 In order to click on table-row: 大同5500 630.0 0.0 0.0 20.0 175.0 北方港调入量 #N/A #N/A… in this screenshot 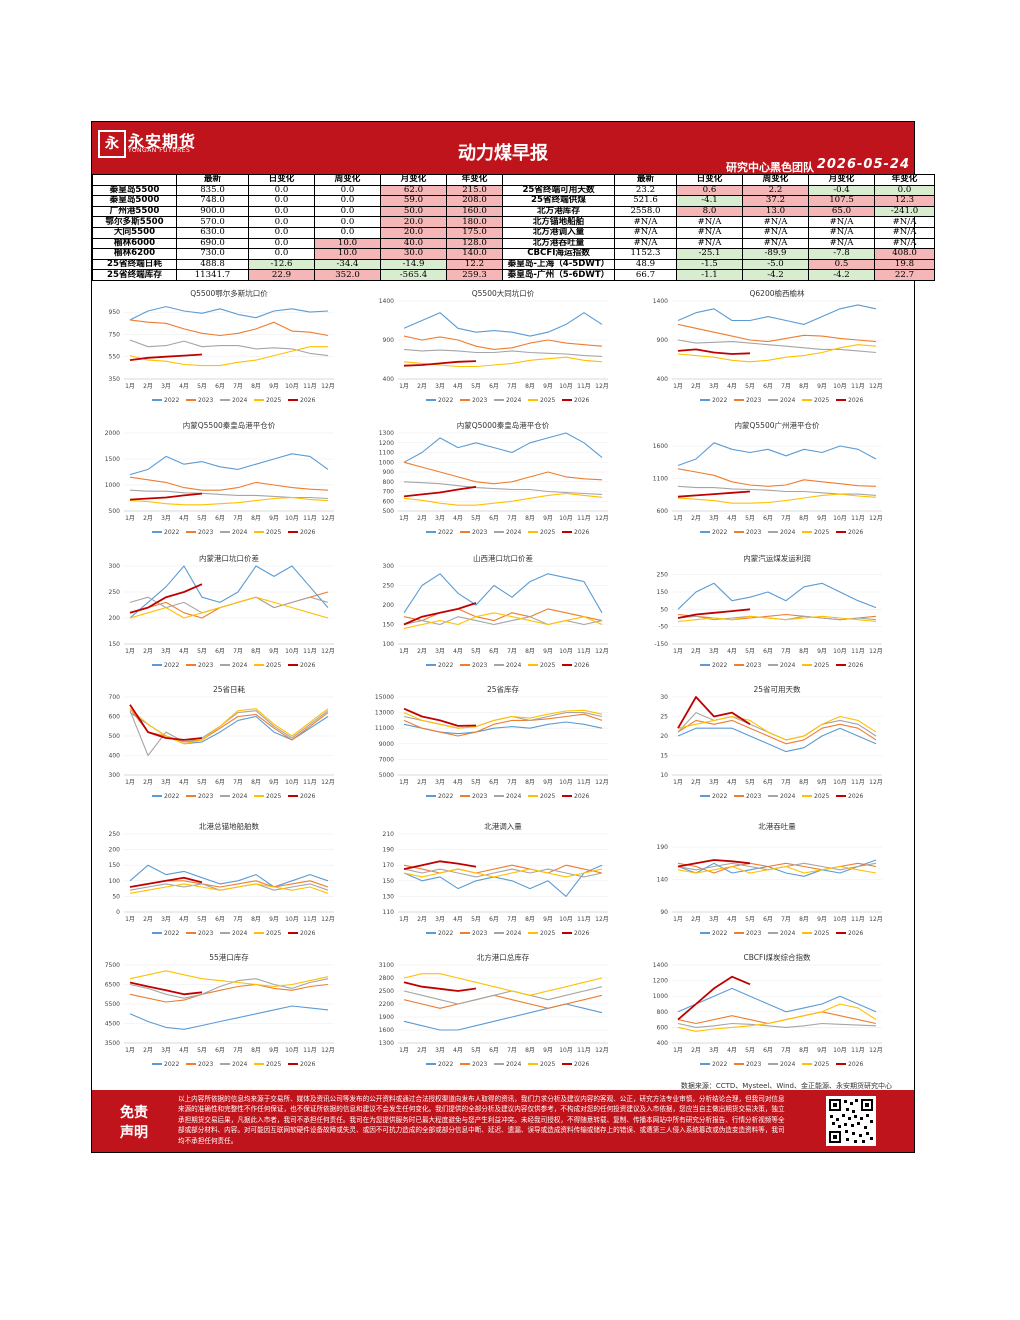, I will do `click(513, 232)`.